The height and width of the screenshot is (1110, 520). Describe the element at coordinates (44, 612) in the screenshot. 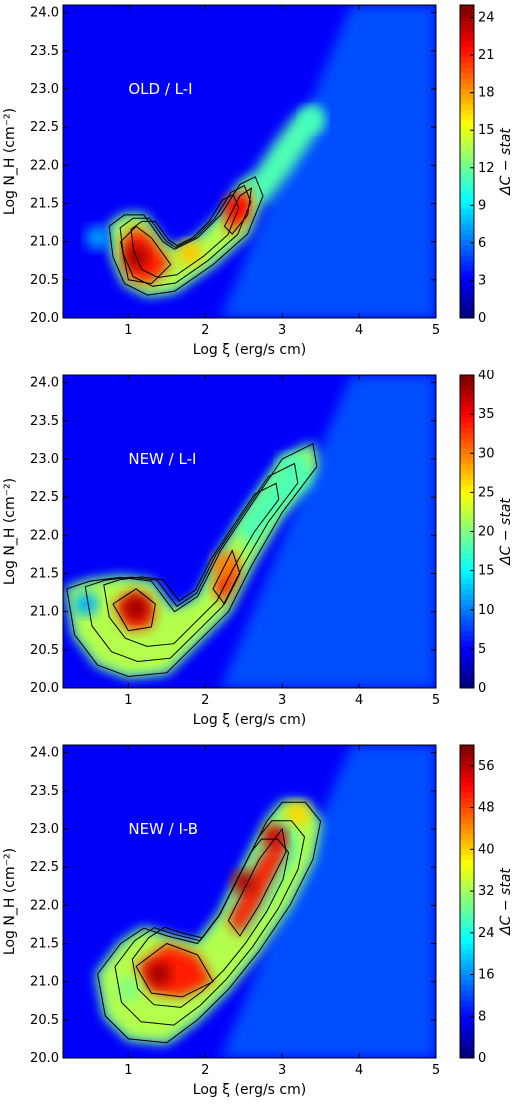

I see `y-tick-label: 21.0` at that location.